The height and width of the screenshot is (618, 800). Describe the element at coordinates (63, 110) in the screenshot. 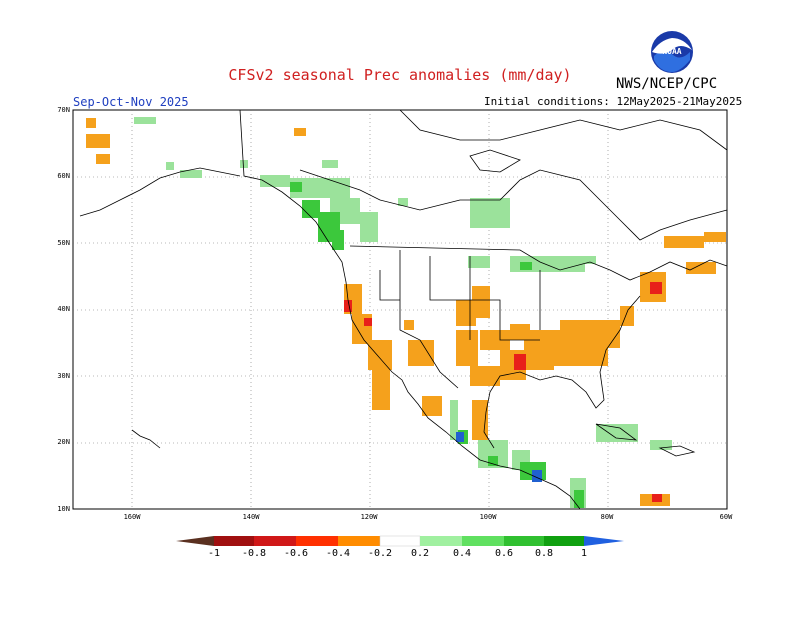

I see `lat-label-70n: 70N` at that location.